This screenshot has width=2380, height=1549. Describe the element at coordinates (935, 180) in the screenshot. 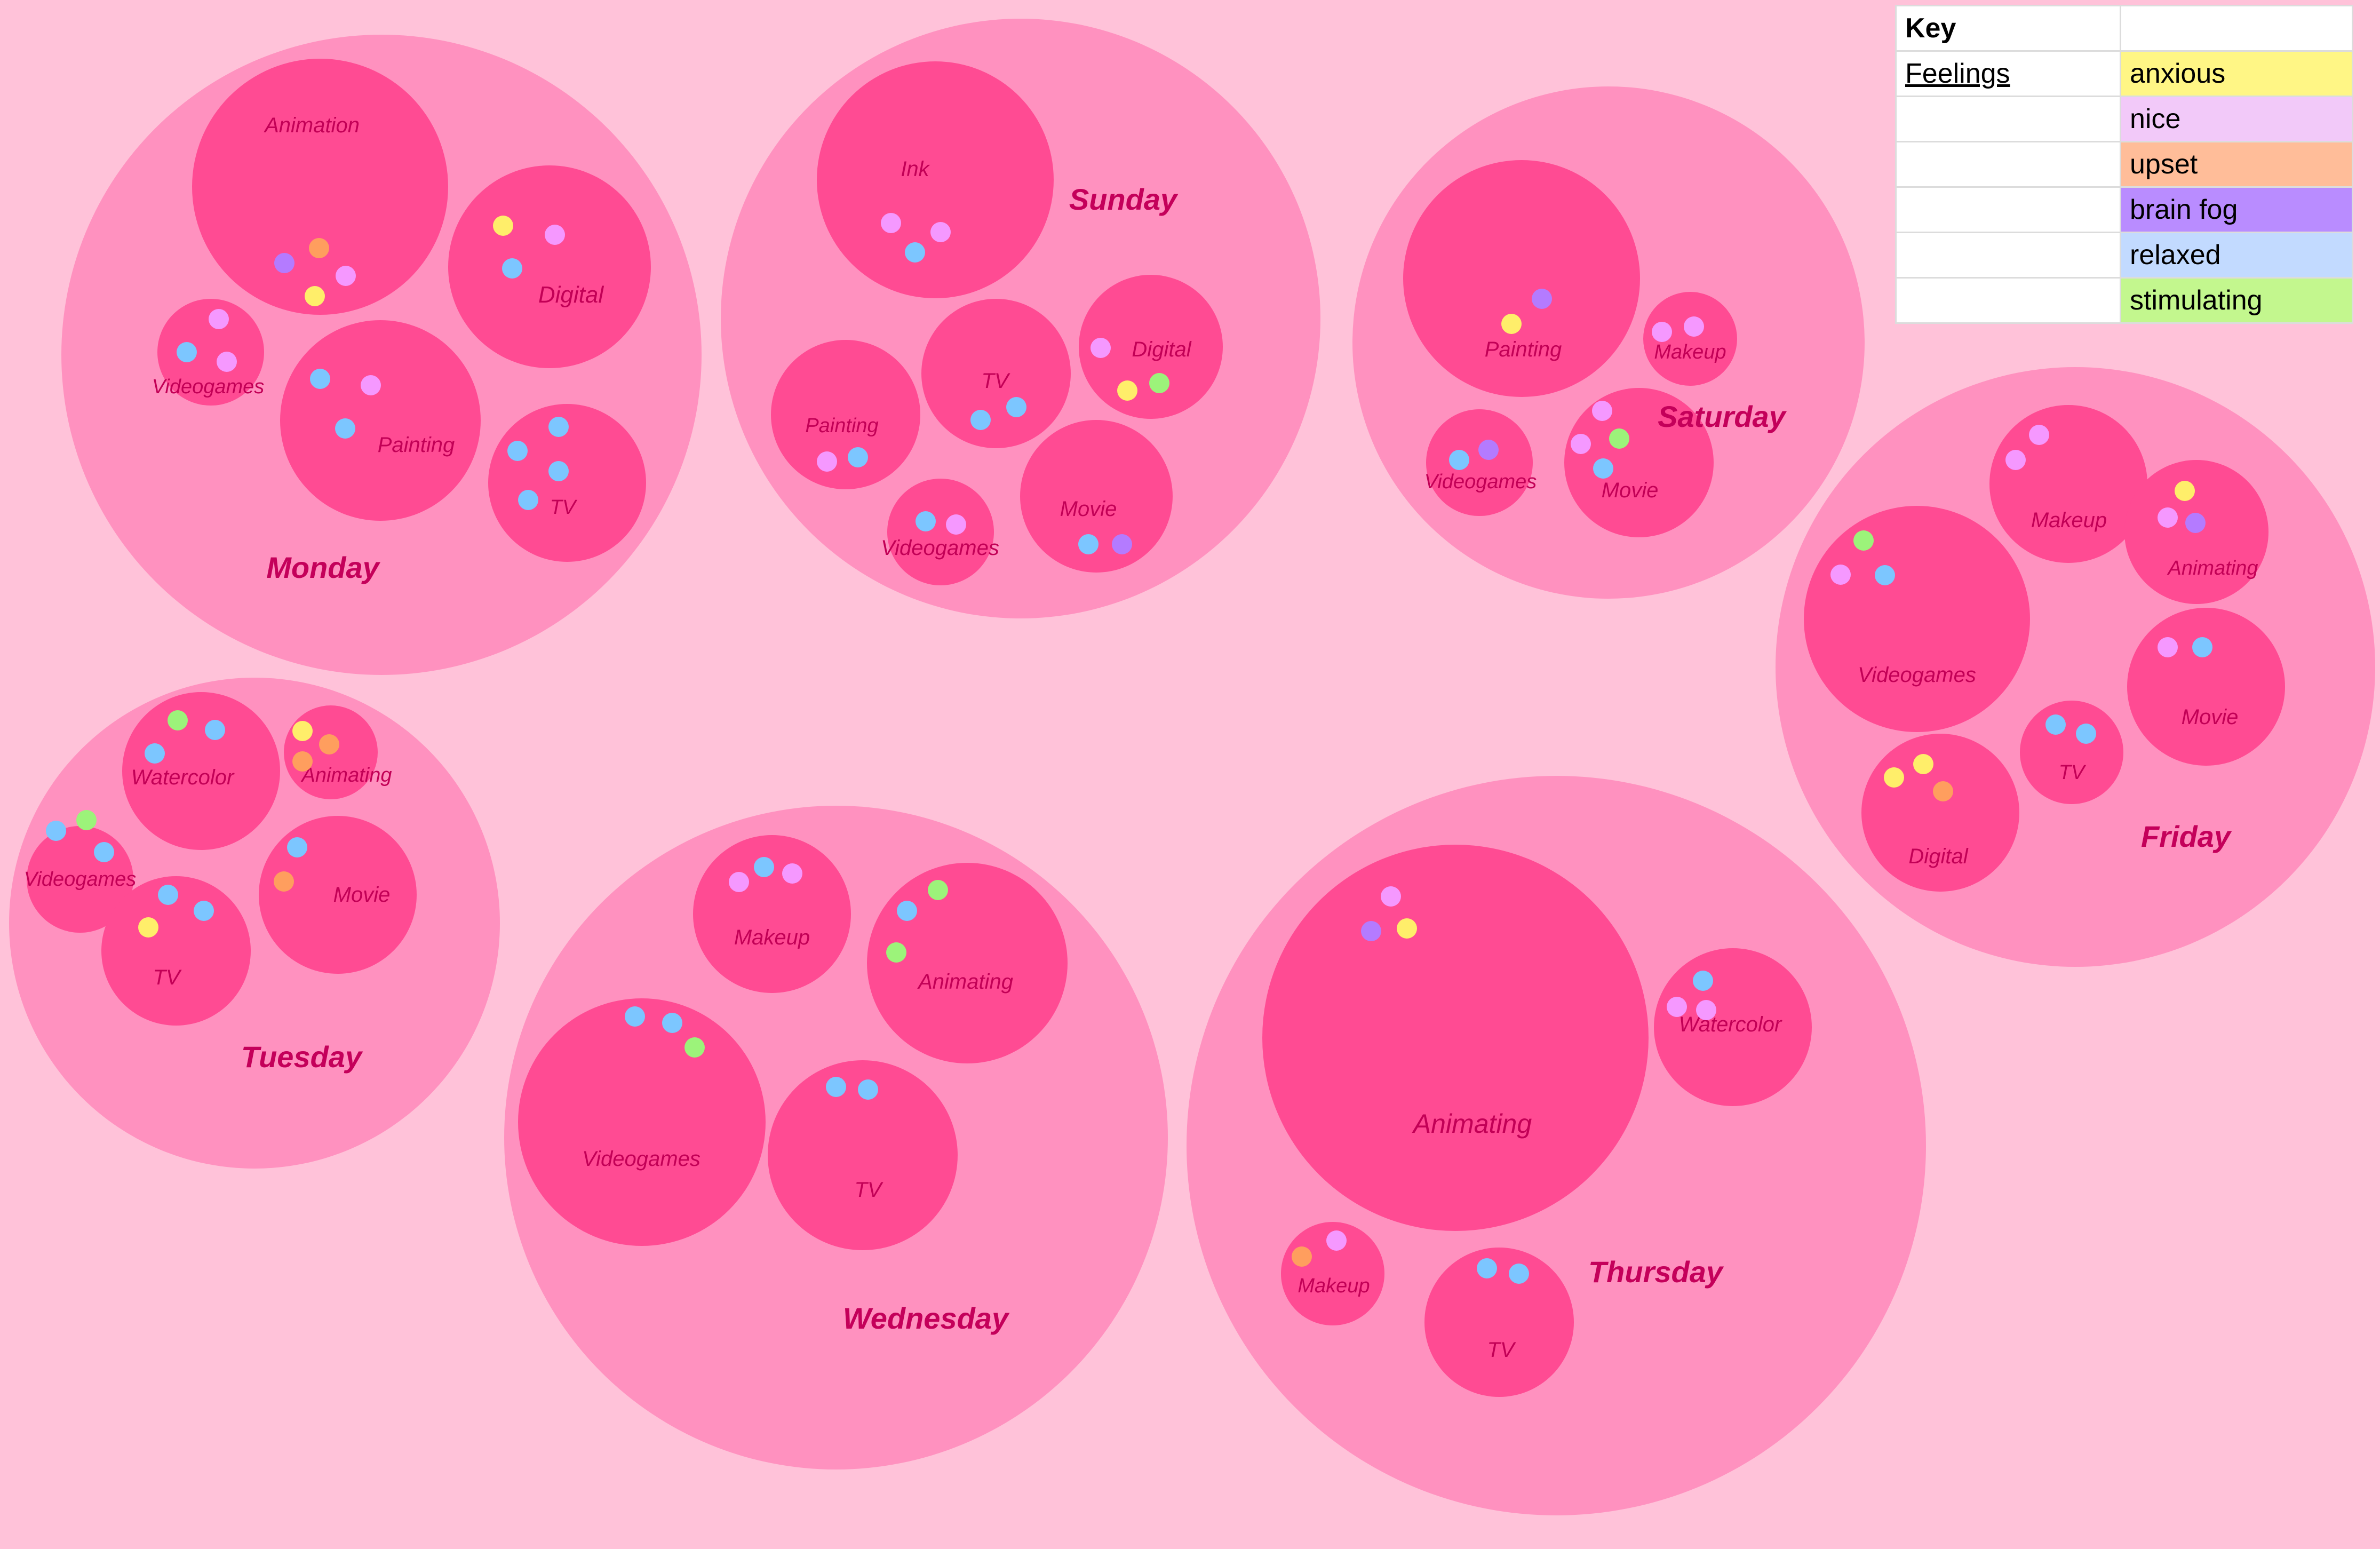

I see `activity-bubble-ink` at that location.